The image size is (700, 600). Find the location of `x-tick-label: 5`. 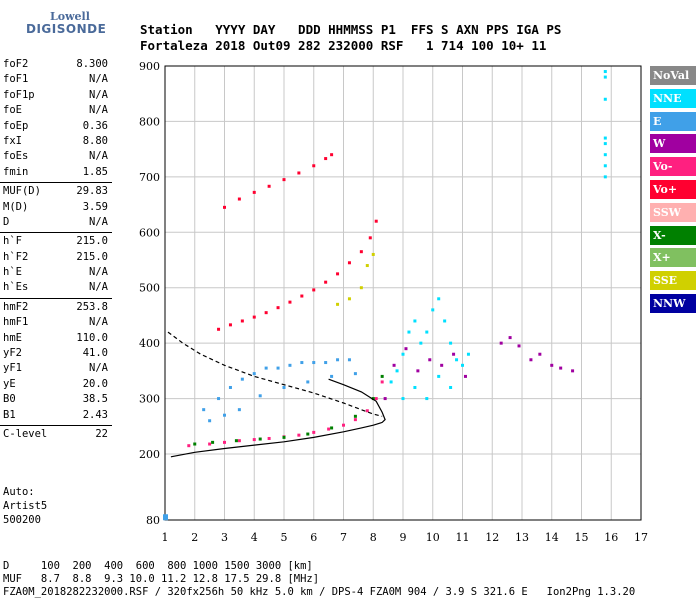

x-tick-label: 5 is located at coordinates (284, 537).